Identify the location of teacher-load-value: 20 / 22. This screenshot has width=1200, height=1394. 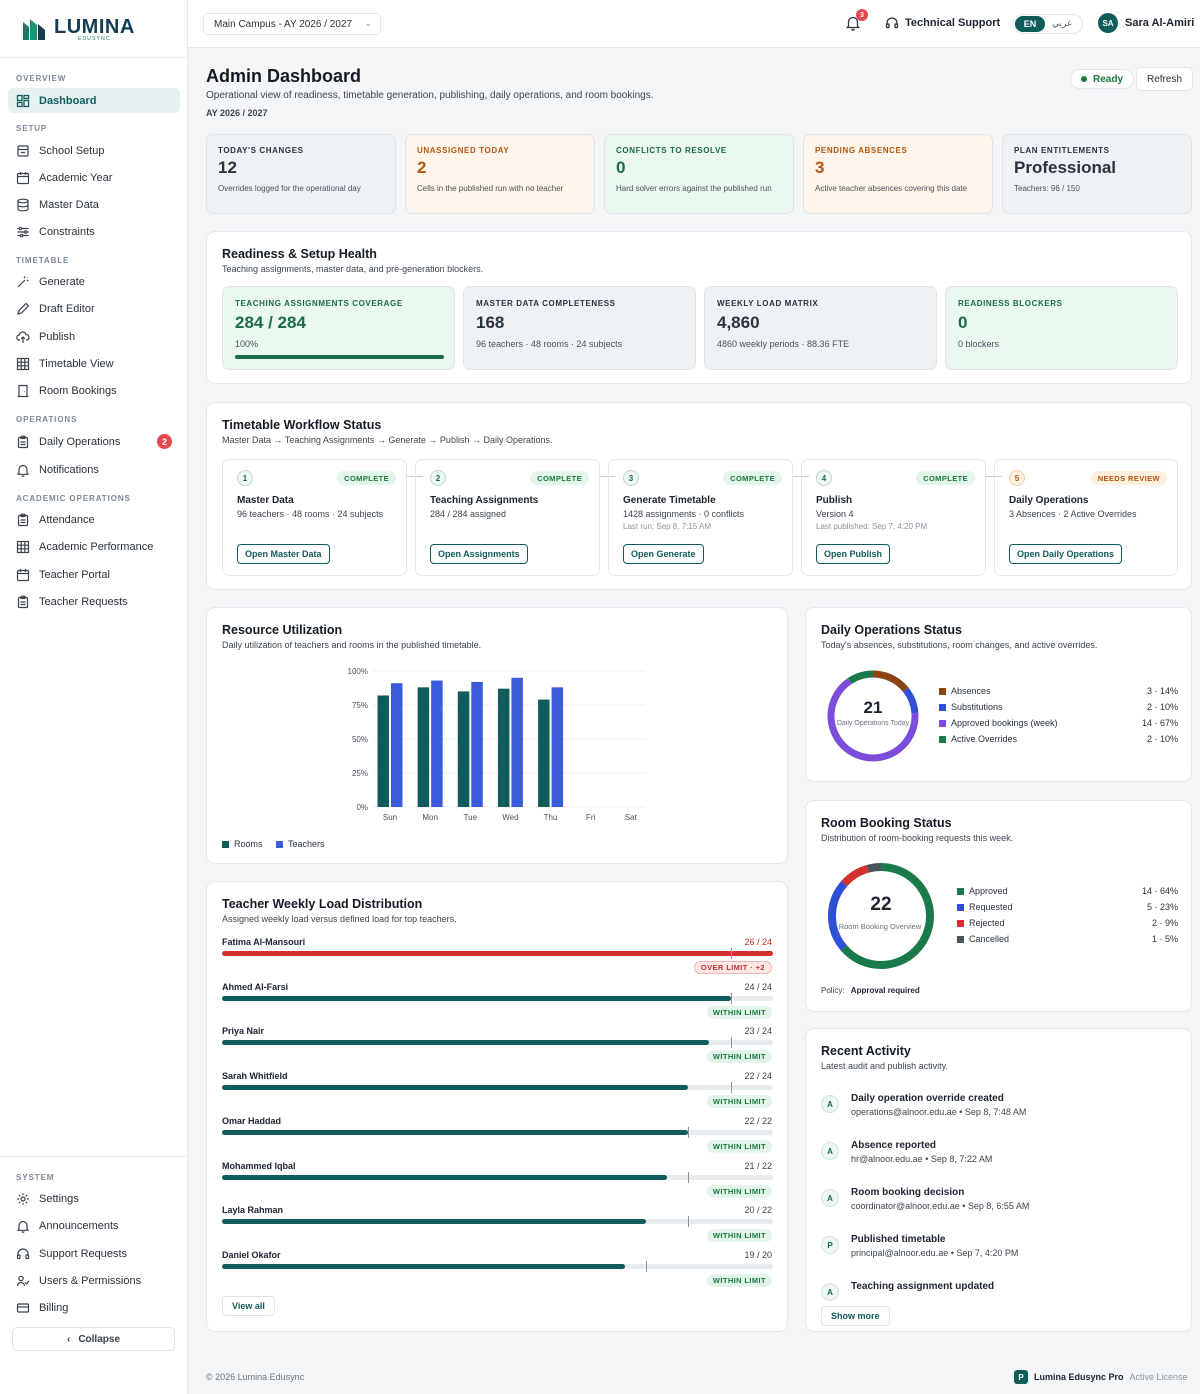
(758, 1210).